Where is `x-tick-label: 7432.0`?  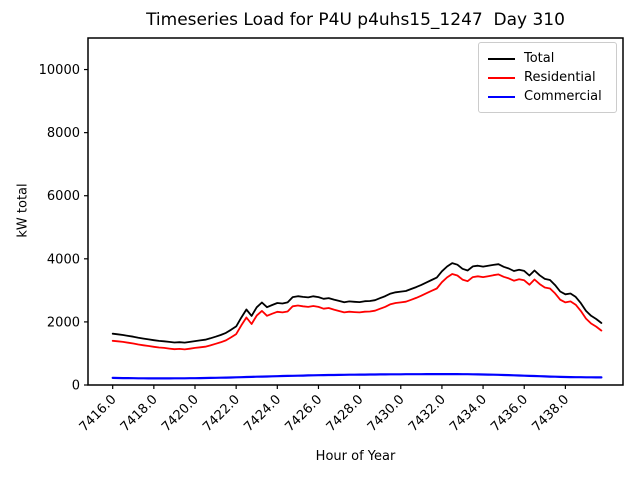 x-tick-label: 7432.0 is located at coordinates (427, 413).